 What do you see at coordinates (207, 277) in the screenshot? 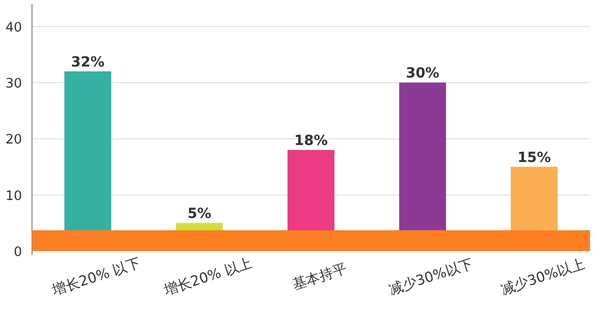
I see `x-tick-label: 增长20% 以上` at bounding box center [207, 277].